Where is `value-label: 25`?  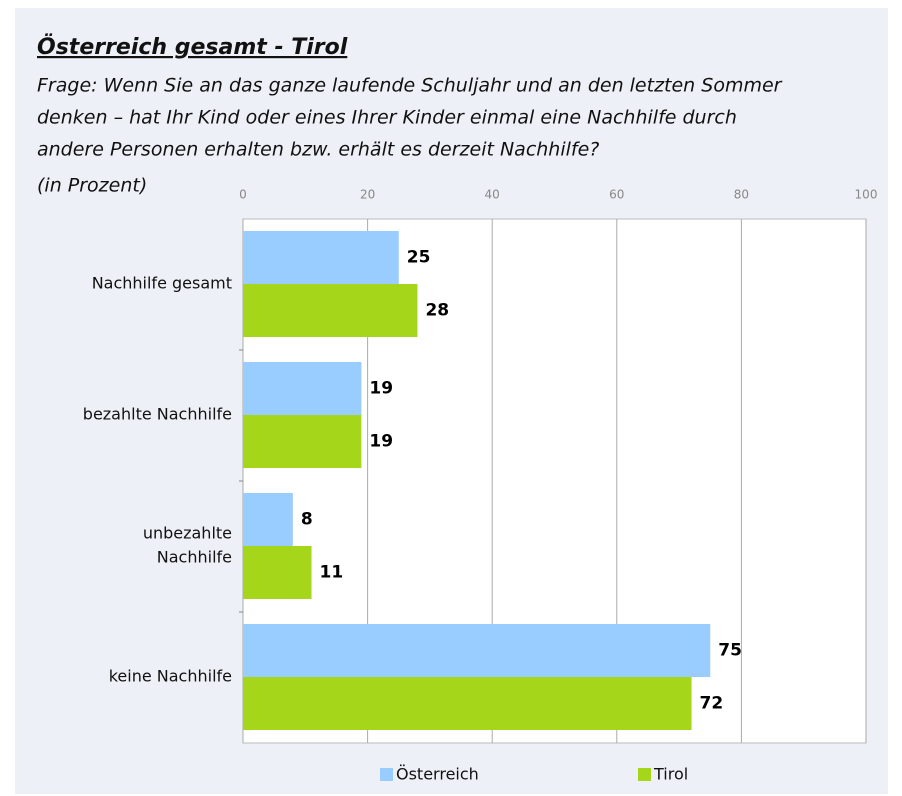 value-label: 25 is located at coordinates (419, 258).